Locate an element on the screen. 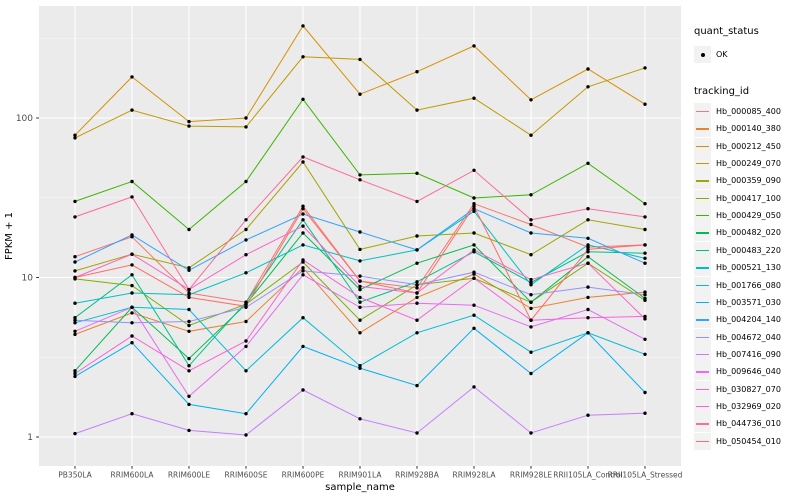 The image size is (800, 500). legend-item-label: Hb_000482_020 is located at coordinates (748, 233).